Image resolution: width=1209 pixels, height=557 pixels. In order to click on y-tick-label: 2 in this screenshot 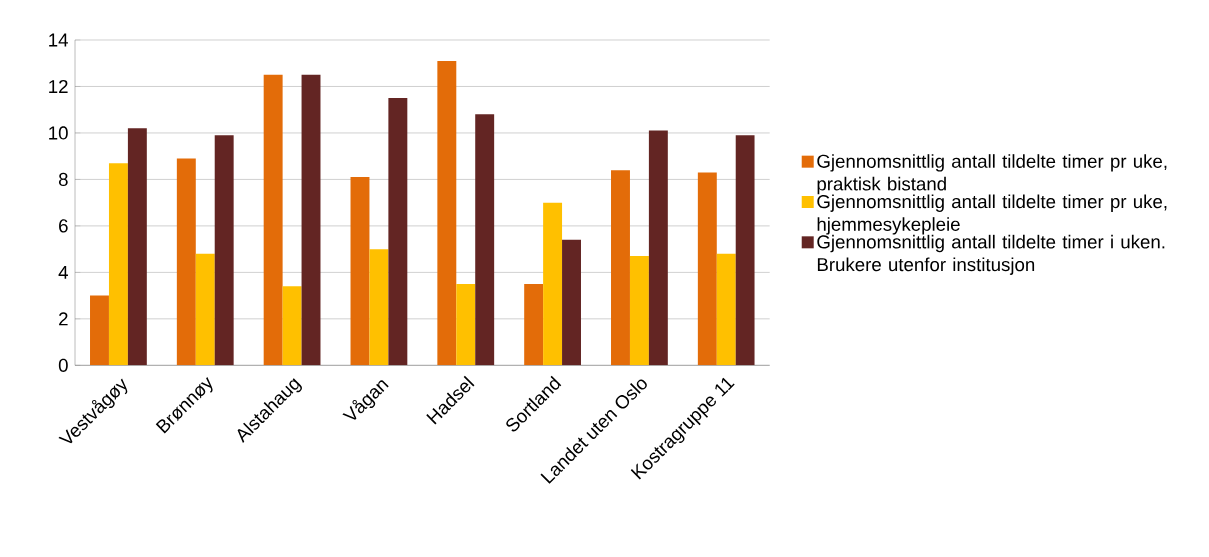, I will do `click(63, 319)`.